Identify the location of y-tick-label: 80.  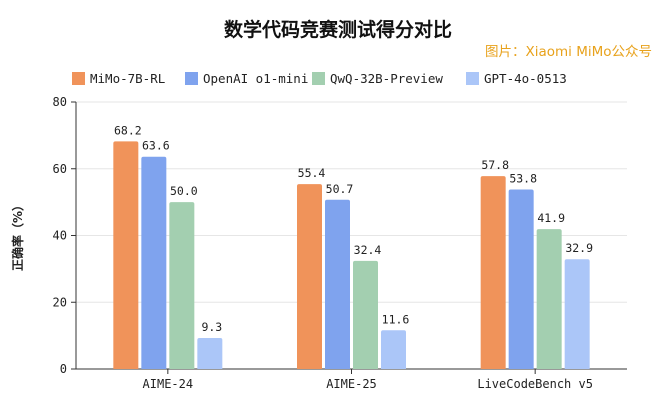
(60, 102).